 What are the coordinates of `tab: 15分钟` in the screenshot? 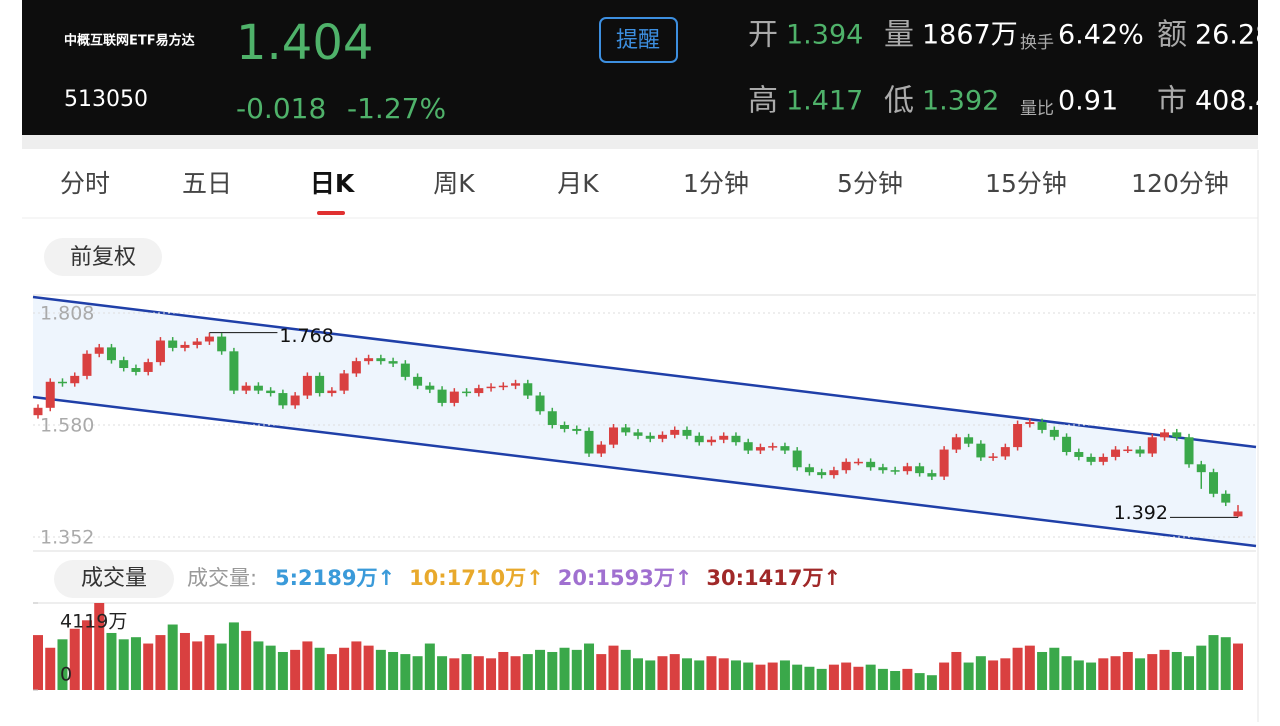 It's located at (1026, 183).